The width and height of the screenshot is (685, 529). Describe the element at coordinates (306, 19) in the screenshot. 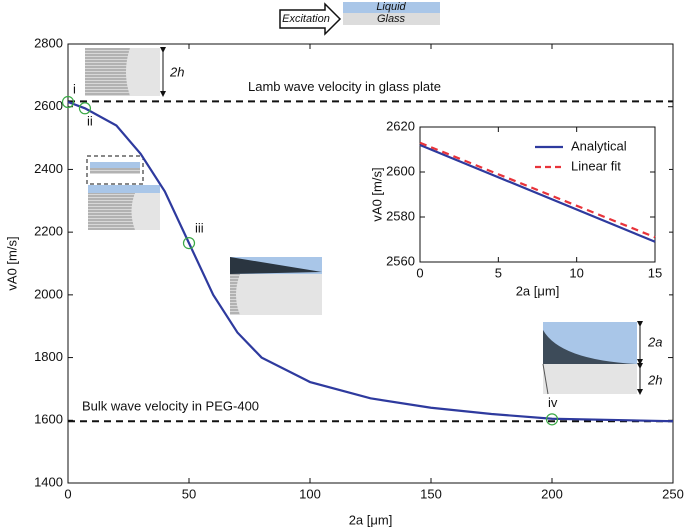

I see `excitation-label: Excitation` at that location.